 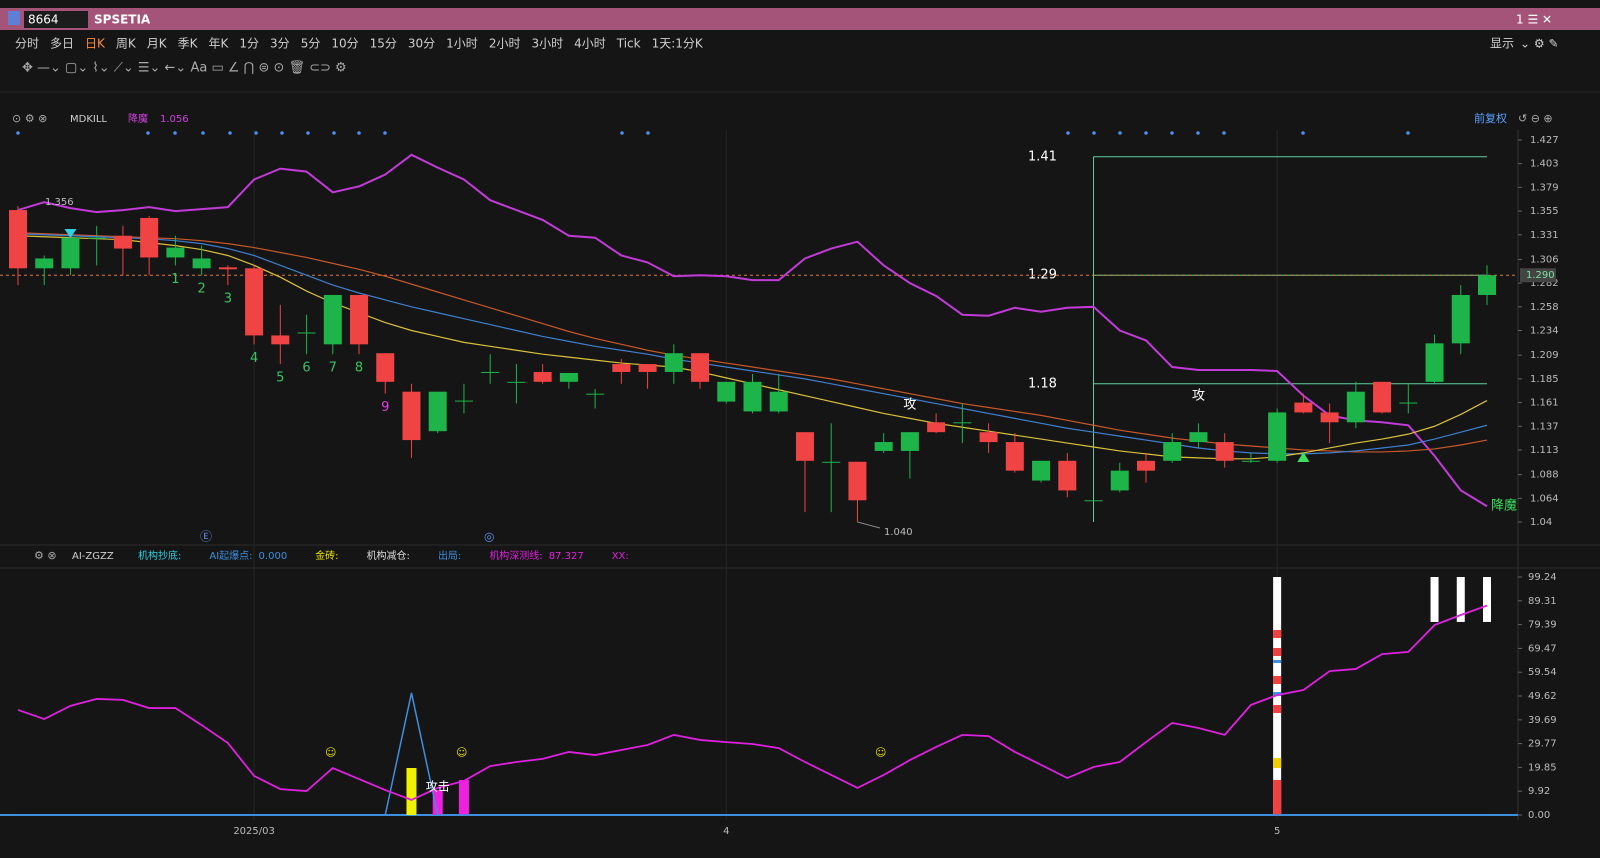 What do you see at coordinates (273, 556) in the screenshot?
I see `field-value: 0.000` at bounding box center [273, 556].